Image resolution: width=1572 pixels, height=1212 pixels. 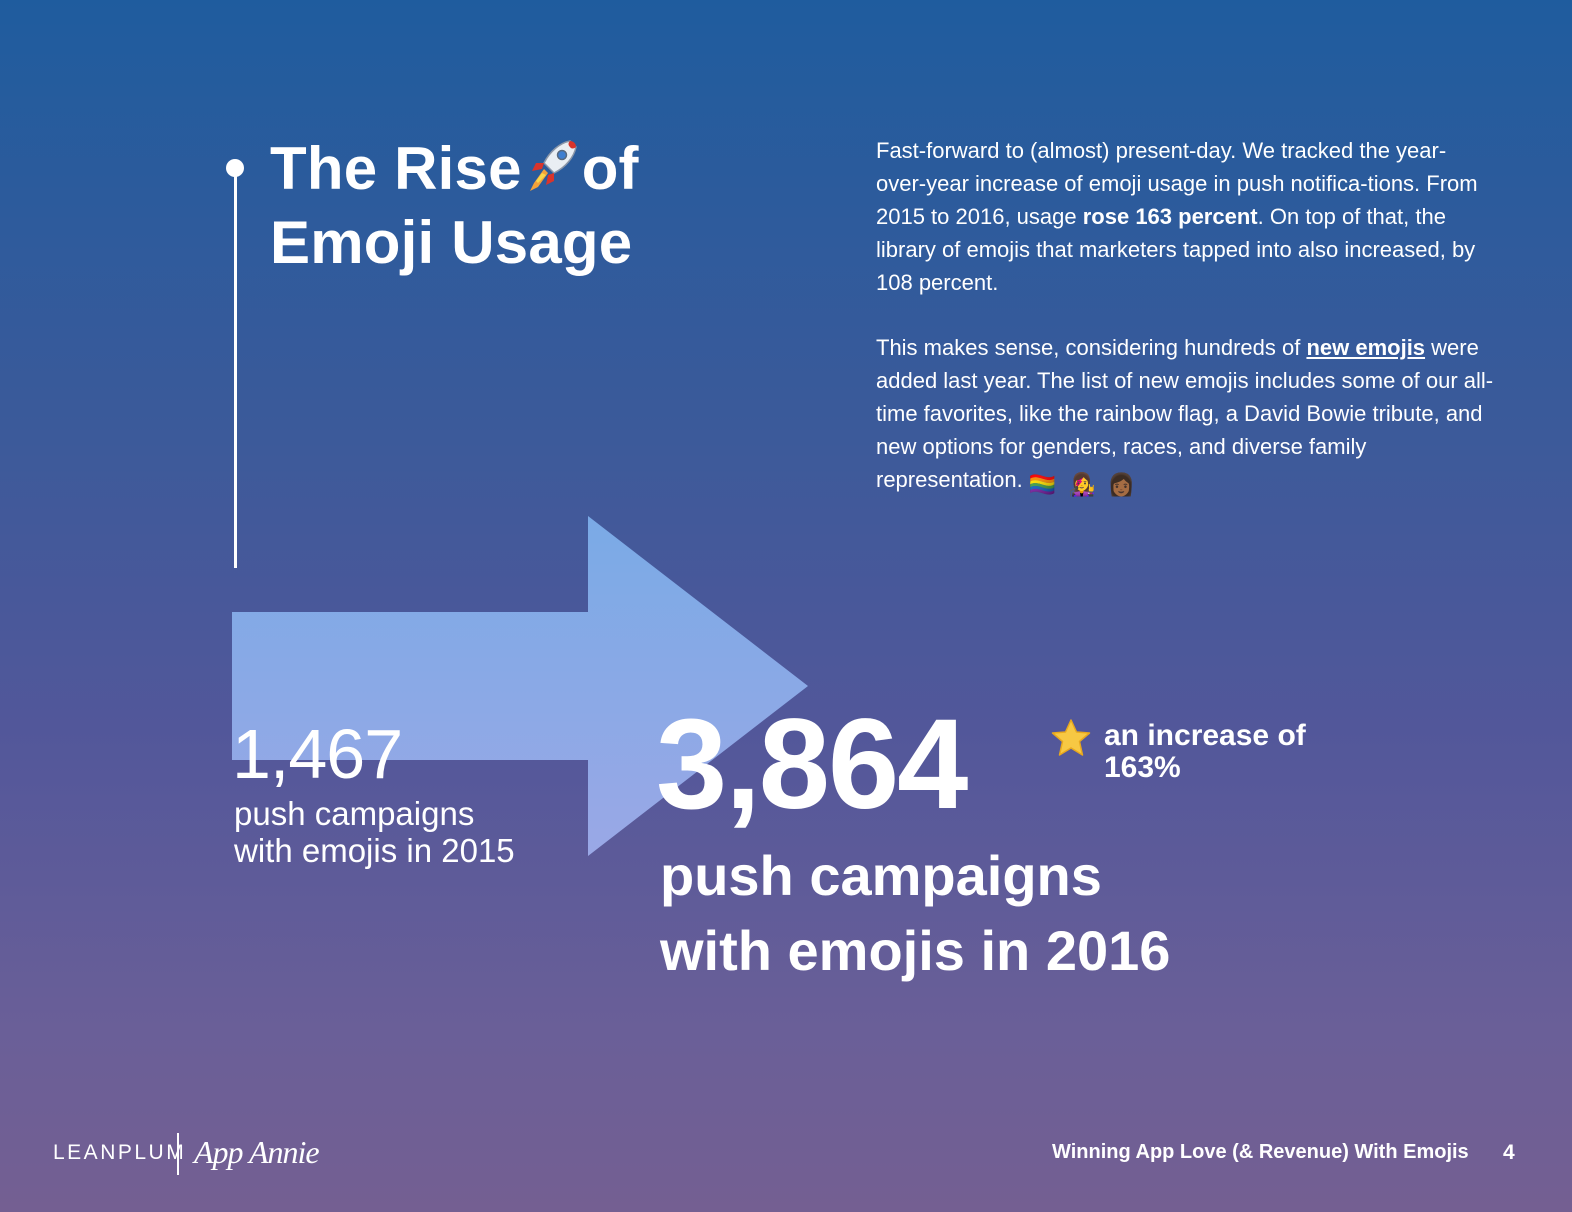 I want to click on title-part1: The Rise, so click(x=396, y=168).